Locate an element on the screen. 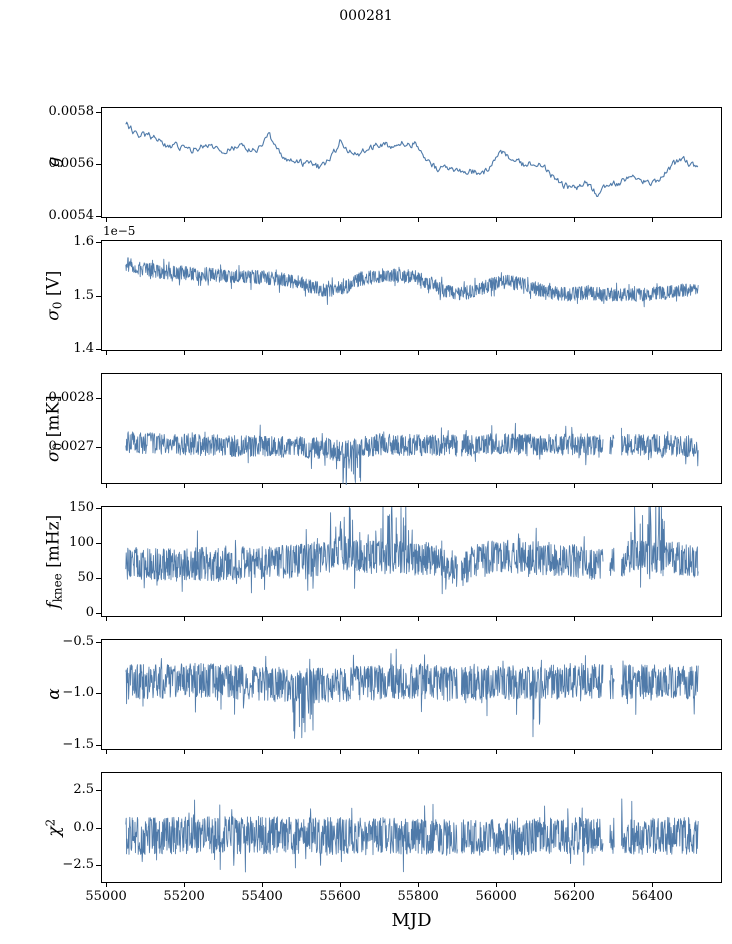 The height and width of the screenshot is (944, 732). x-tick-label: 55400 is located at coordinates (262, 896).